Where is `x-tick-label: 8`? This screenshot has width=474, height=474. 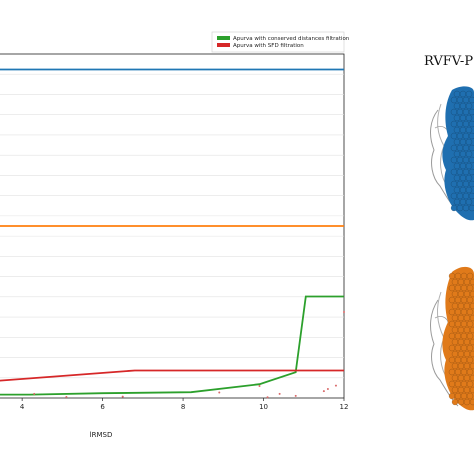
x-tick-label: 8 is located at coordinates (183, 407).